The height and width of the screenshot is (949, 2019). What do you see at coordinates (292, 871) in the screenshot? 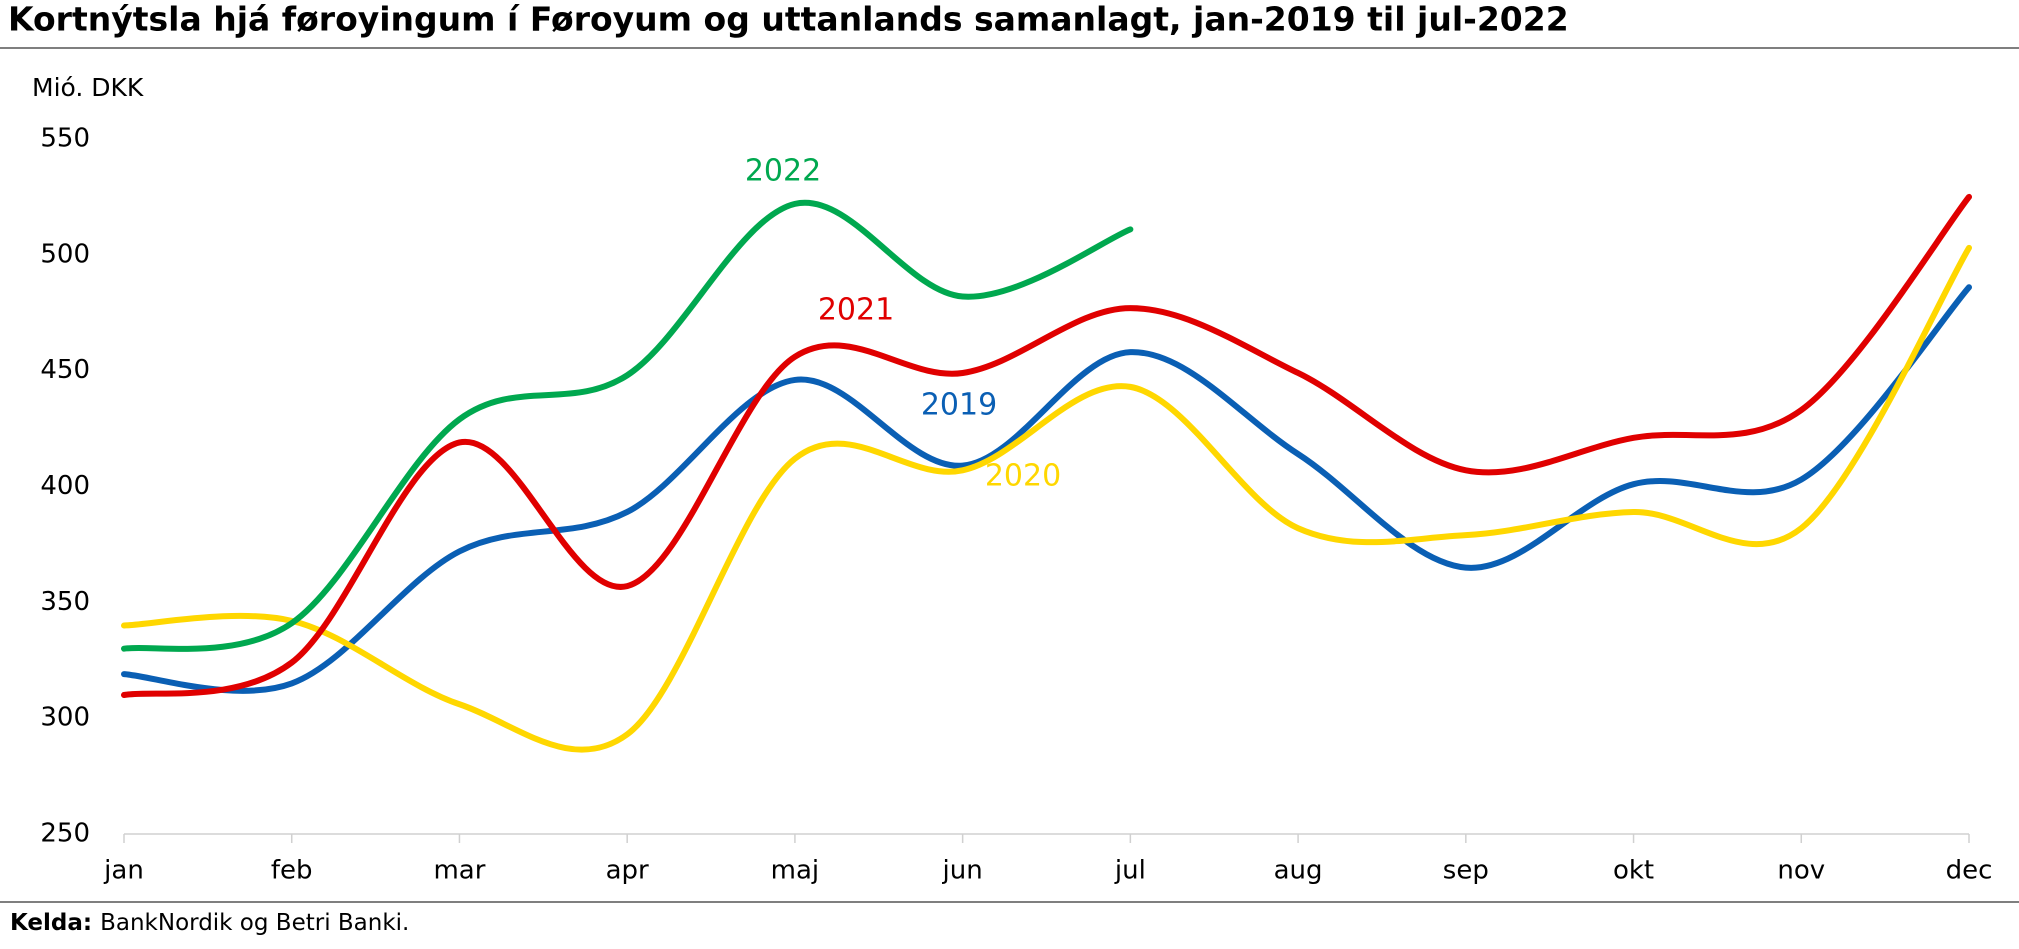
I see `x-tick-label: feb` at bounding box center [292, 871].